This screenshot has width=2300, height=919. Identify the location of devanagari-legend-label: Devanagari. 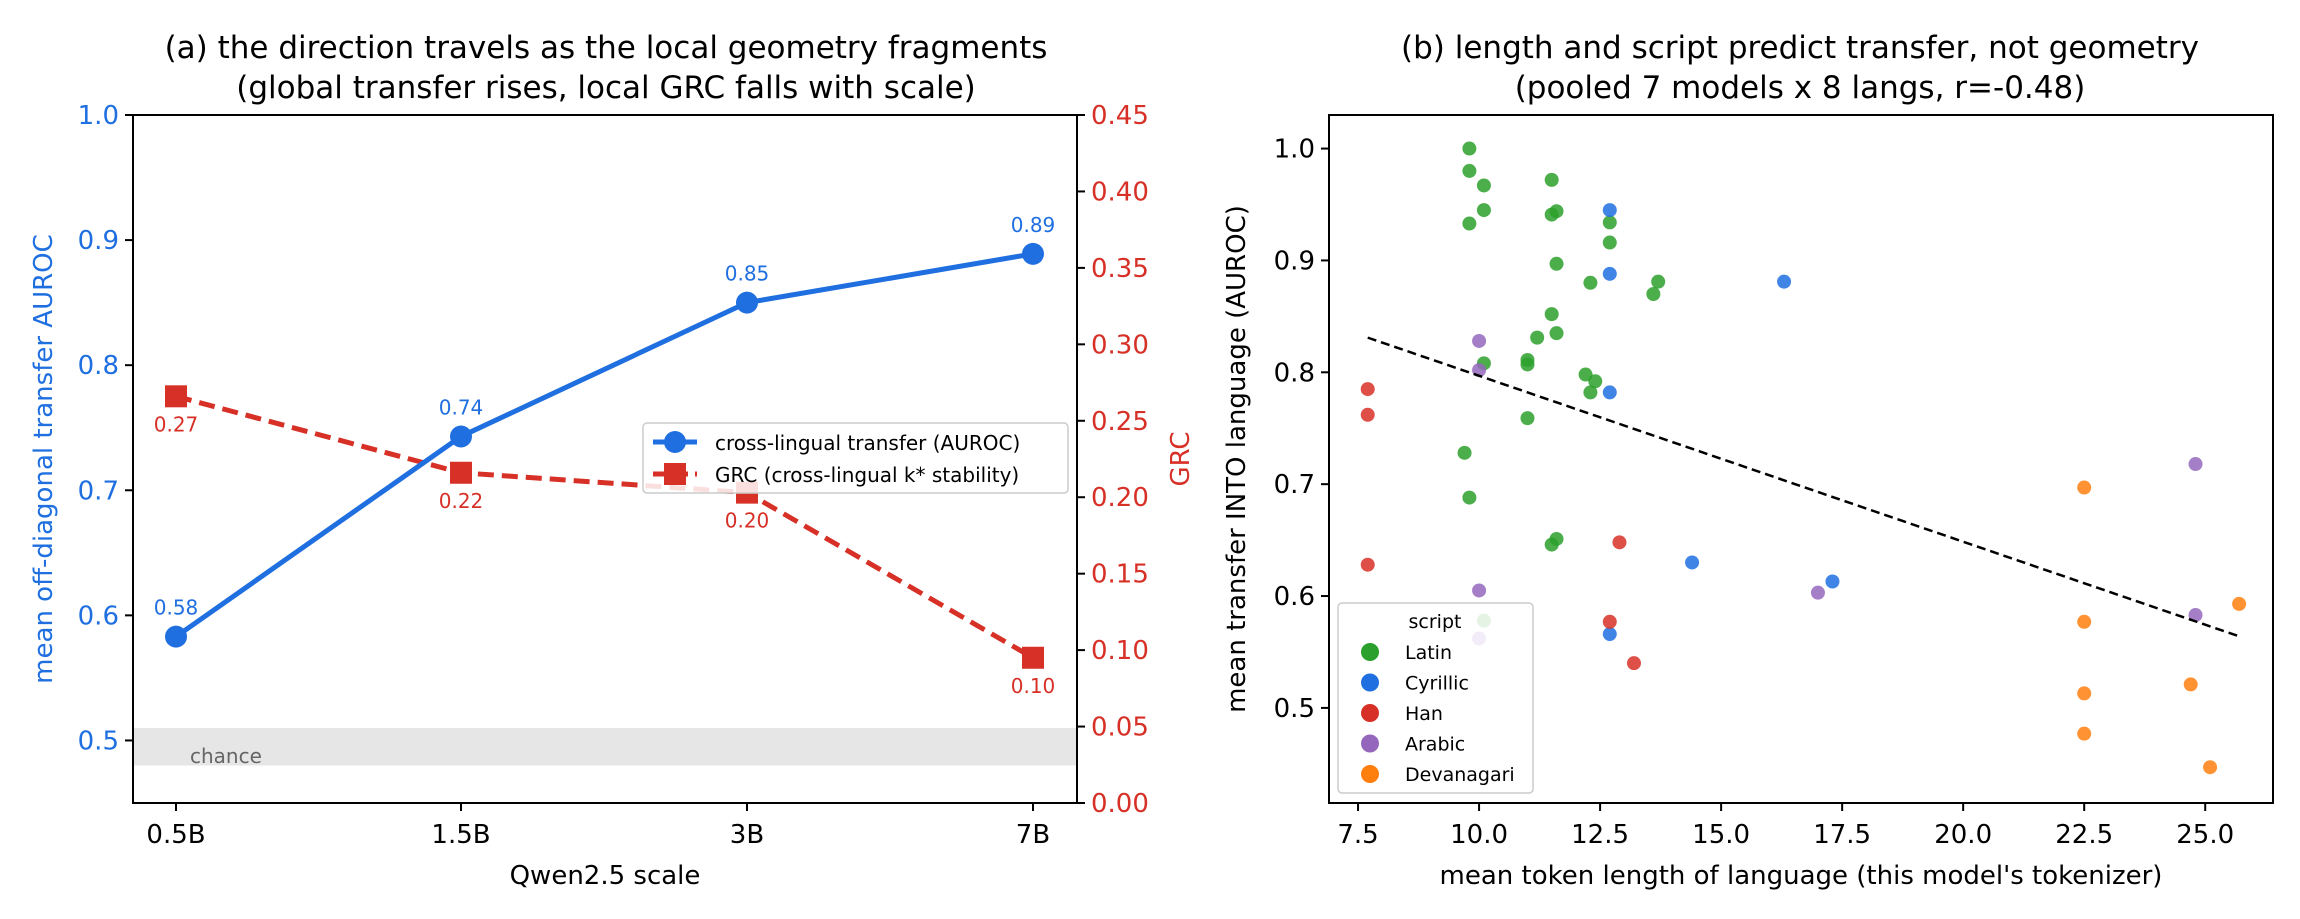
(1460, 775).